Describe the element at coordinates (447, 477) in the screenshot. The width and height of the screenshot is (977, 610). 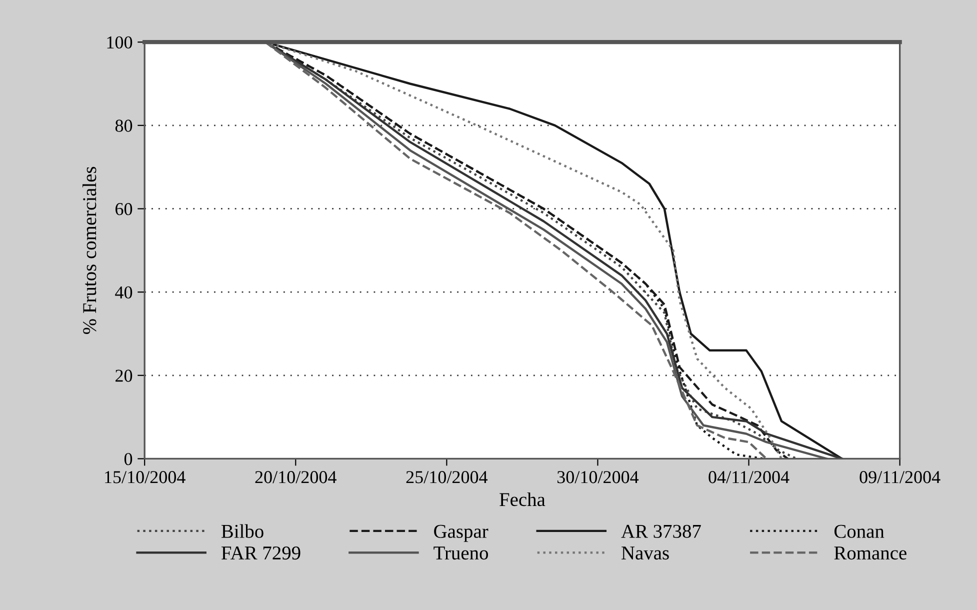
I see `x-tick-label: 25/10/2004` at that location.